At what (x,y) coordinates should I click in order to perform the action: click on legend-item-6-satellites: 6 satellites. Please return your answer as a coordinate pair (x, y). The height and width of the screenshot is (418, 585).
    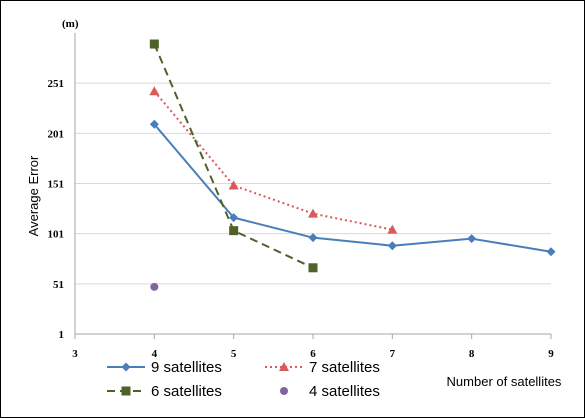
    Looking at the image, I should click on (164, 391).